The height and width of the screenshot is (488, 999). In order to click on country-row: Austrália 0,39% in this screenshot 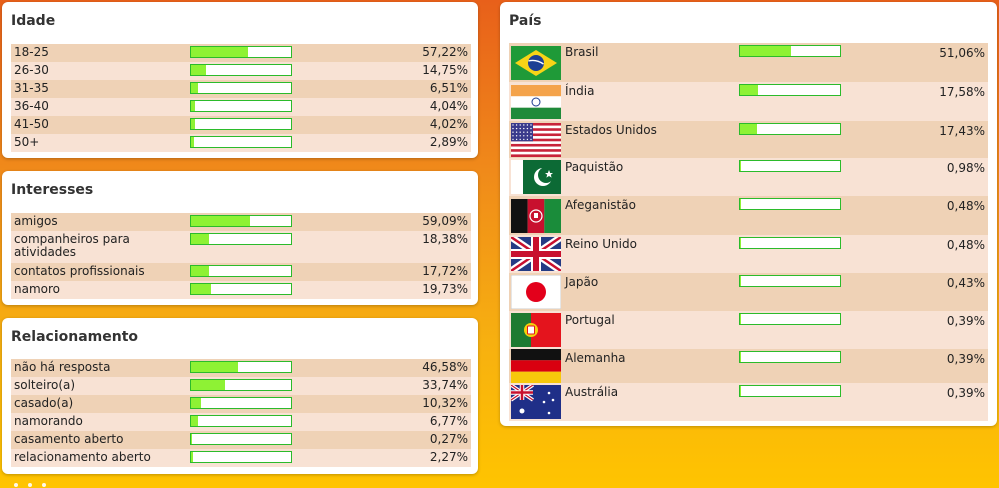, I will do `click(748, 402)`.